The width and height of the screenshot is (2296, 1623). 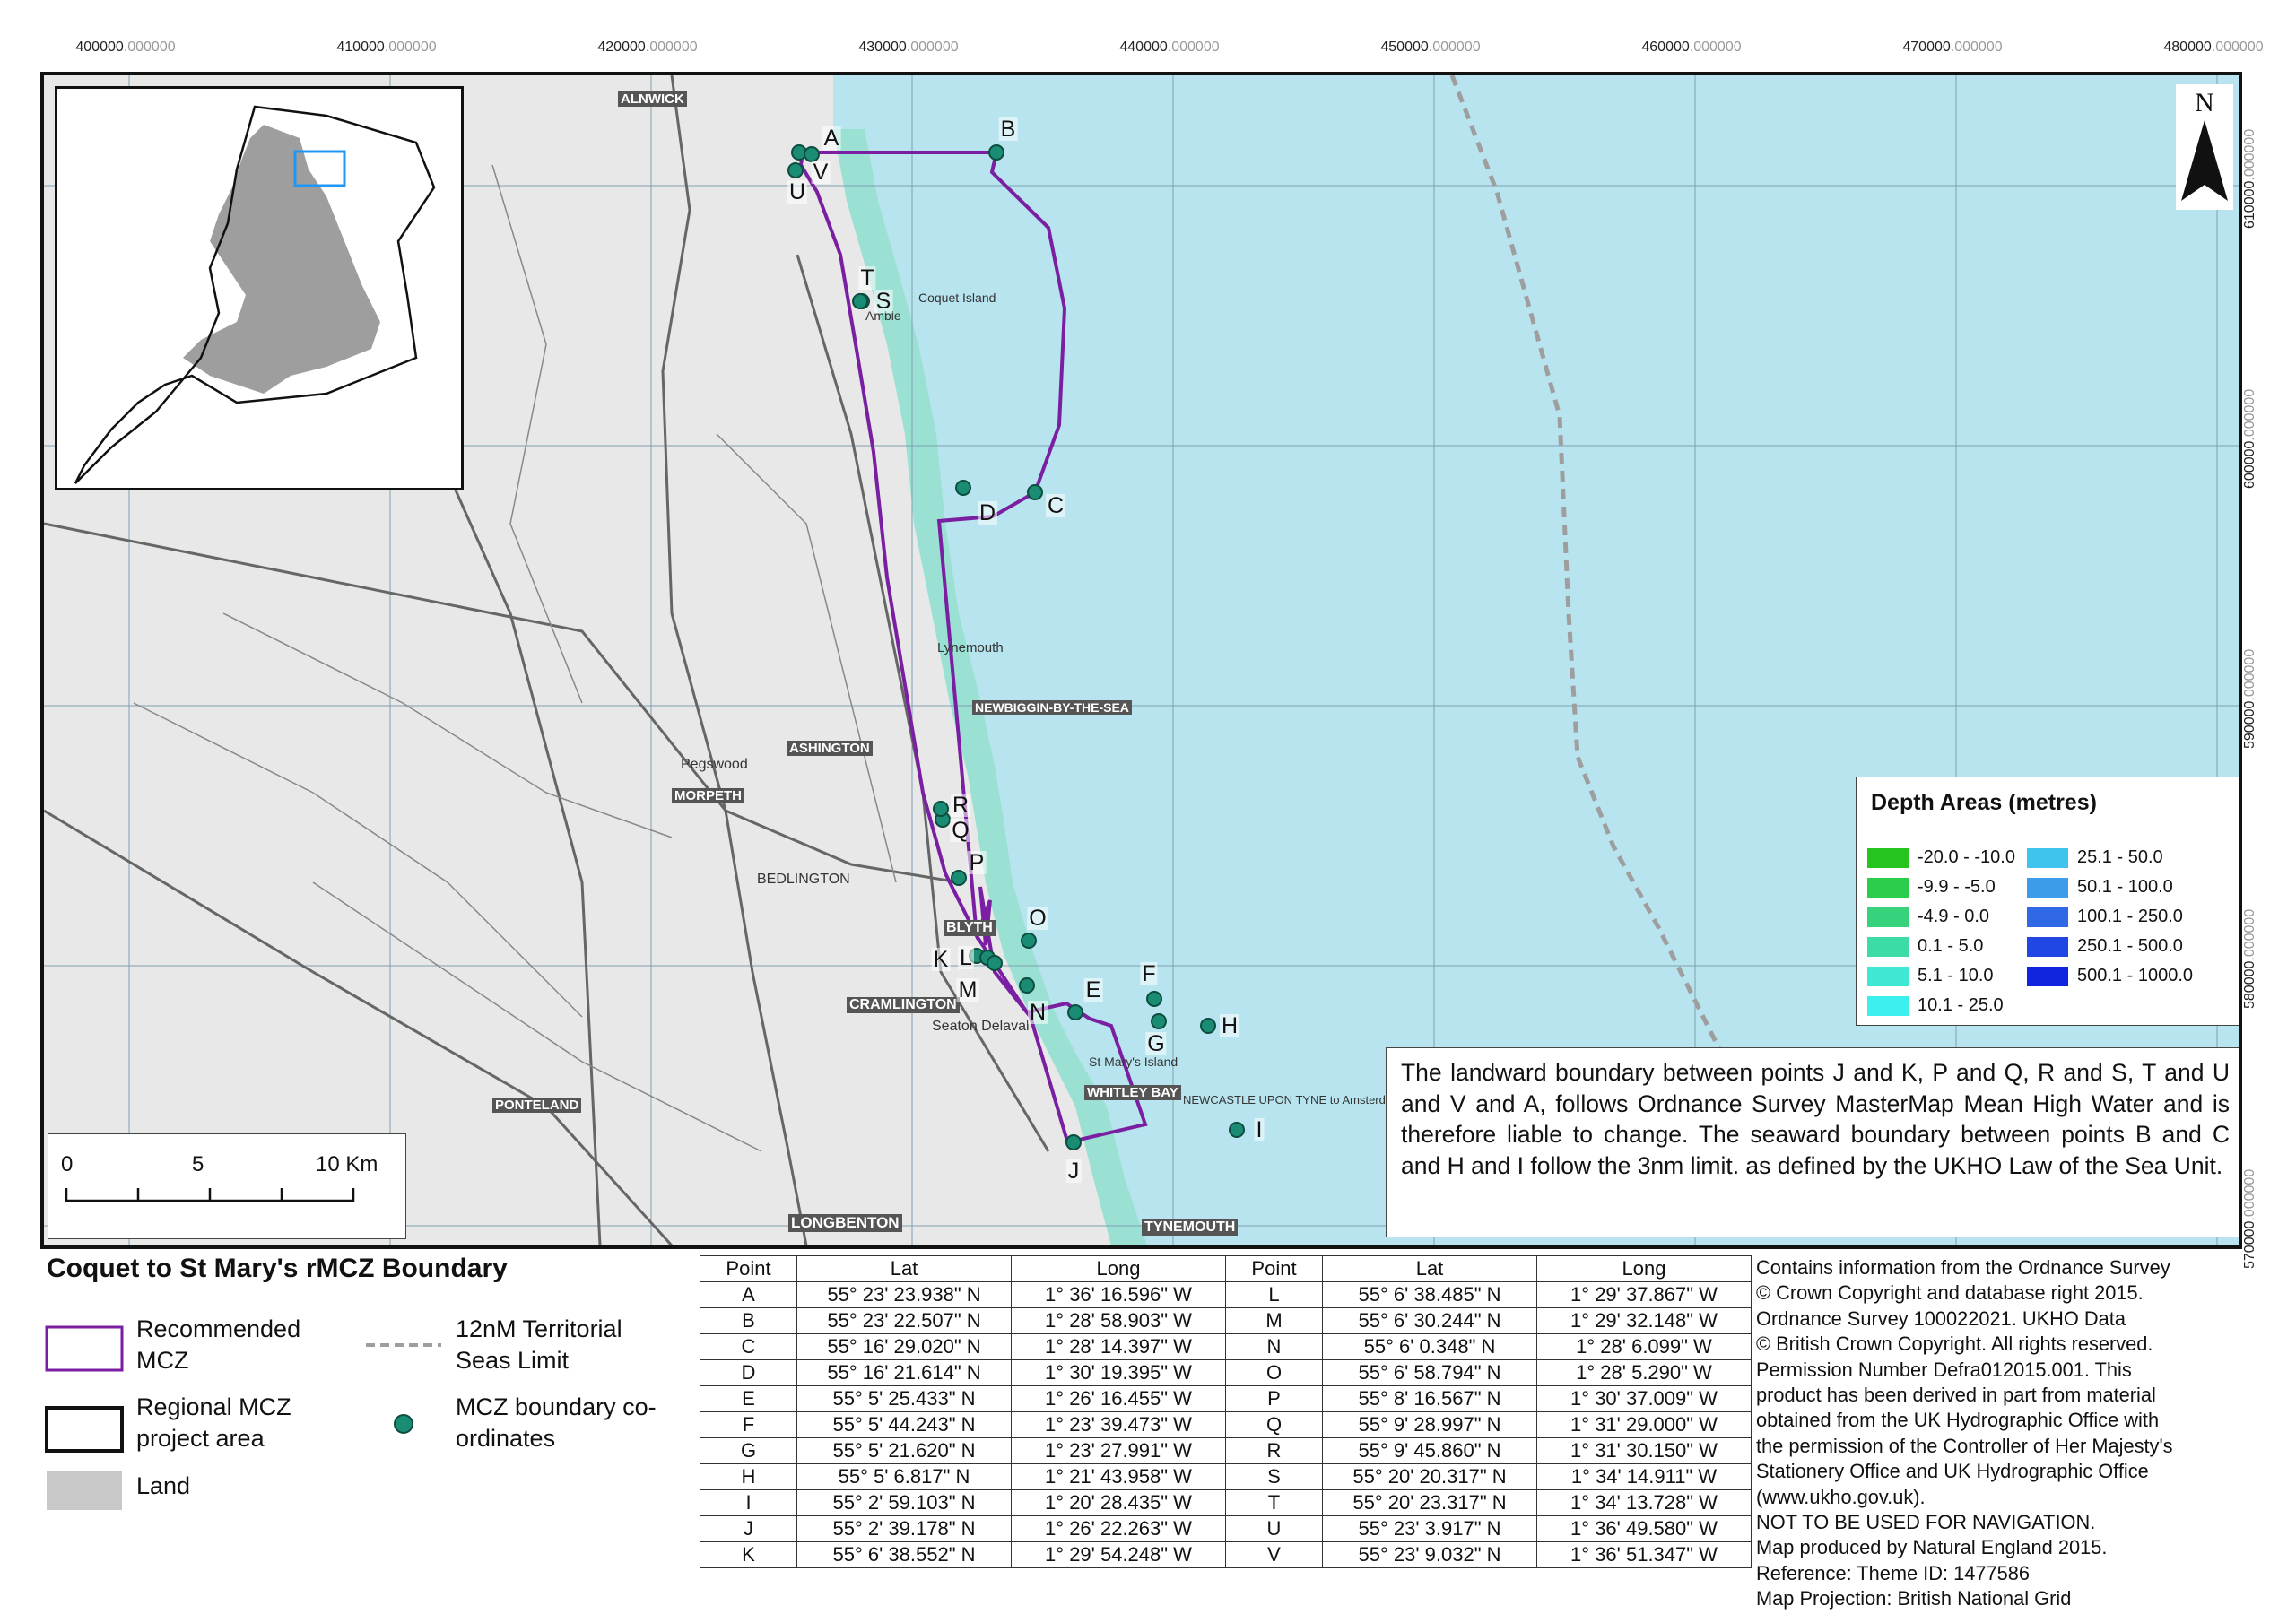 I want to click on table-cell: N, so click(x=1274, y=1346).